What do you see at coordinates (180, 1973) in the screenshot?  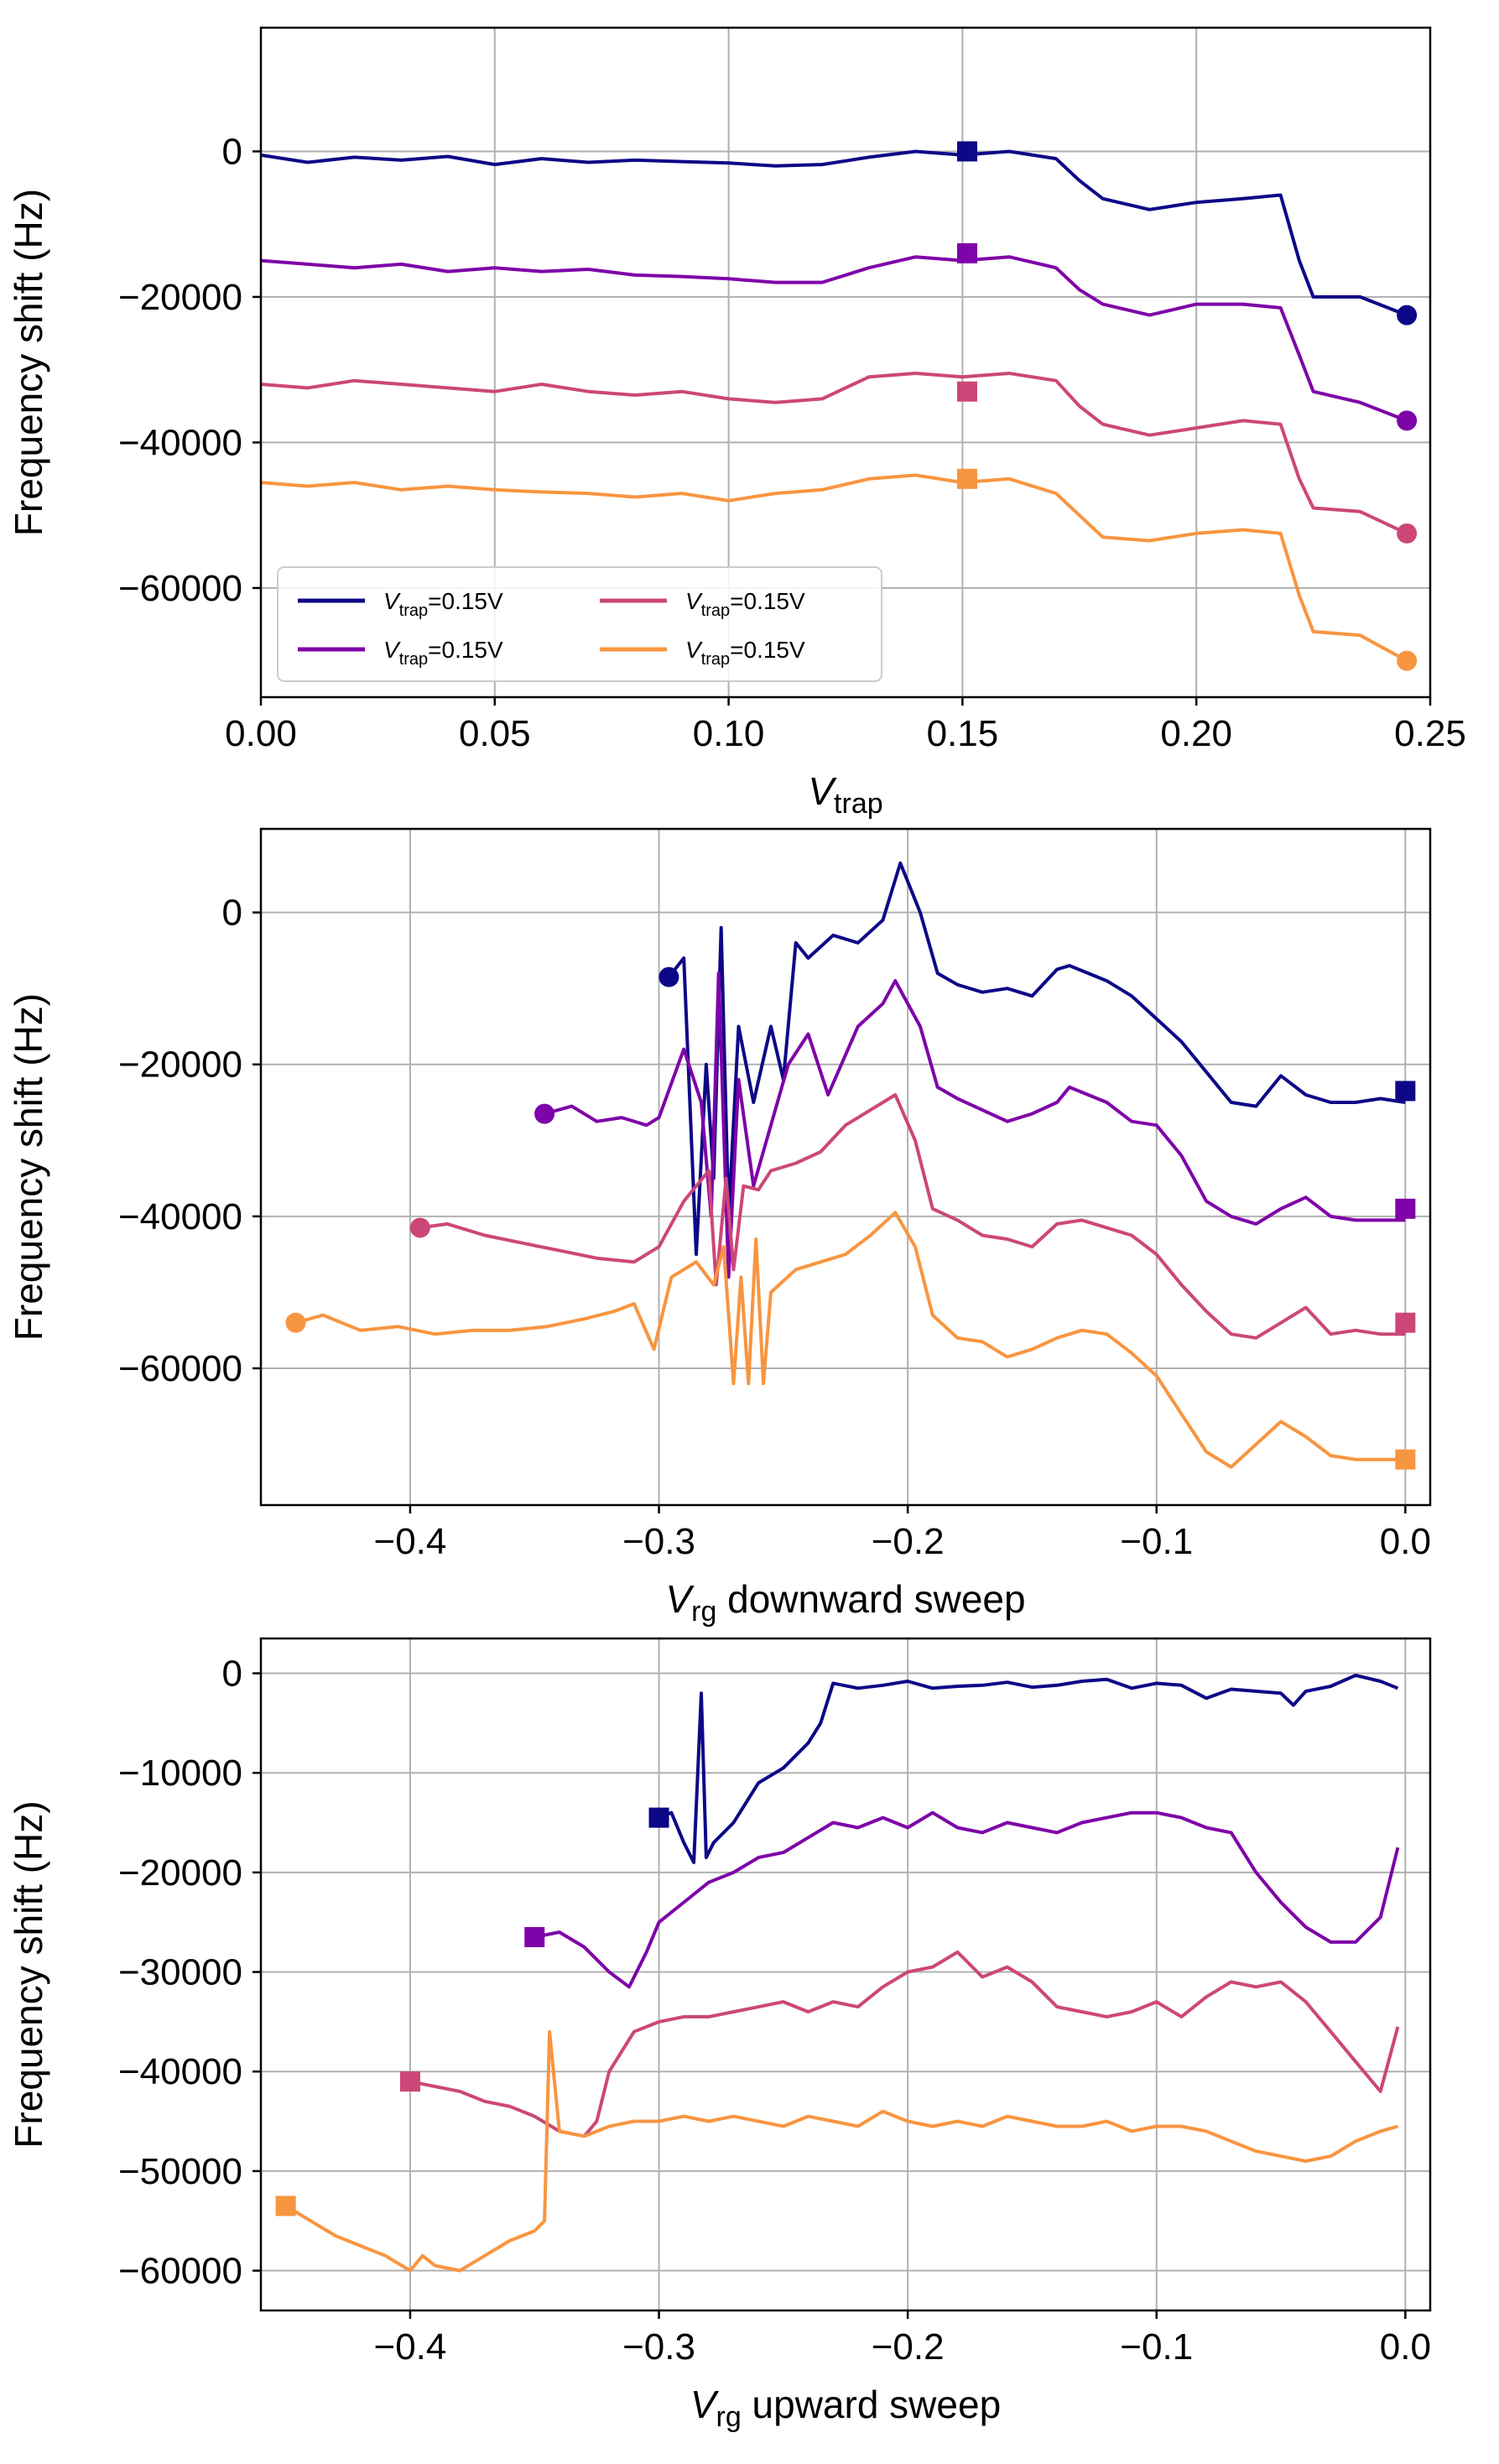 I see `y-tick-label: −30000` at bounding box center [180, 1973].